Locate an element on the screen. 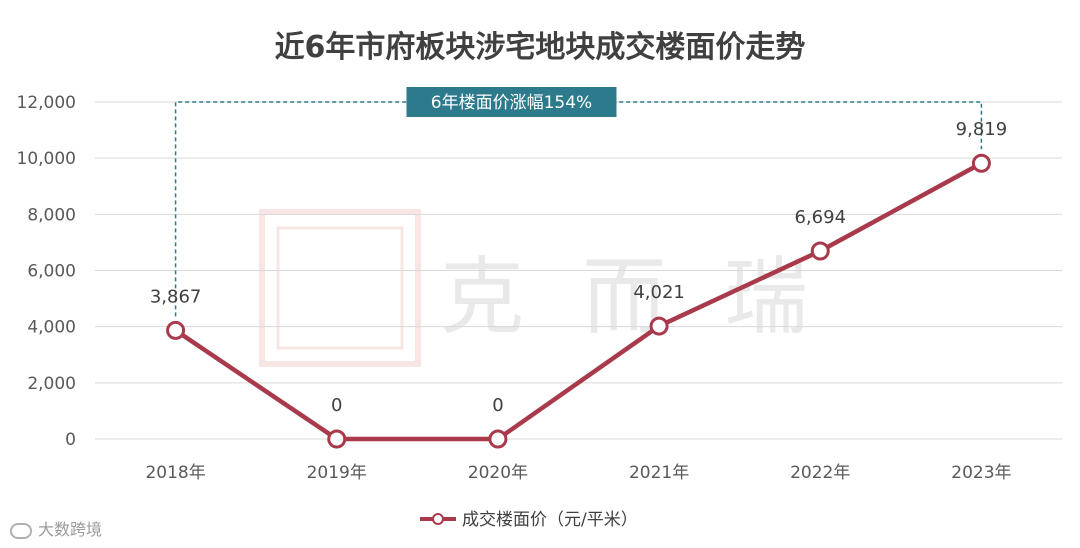 The image size is (1080, 548). y-tick-label: 10,000 is located at coordinates (46, 159).